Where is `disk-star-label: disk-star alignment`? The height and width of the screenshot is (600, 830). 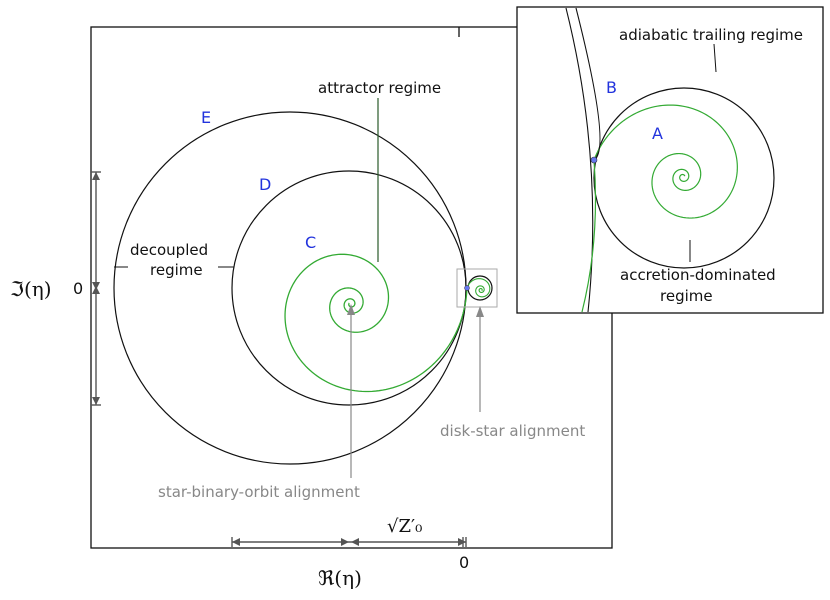
disk-star-label: disk-star alignment is located at coordinates (512, 431).